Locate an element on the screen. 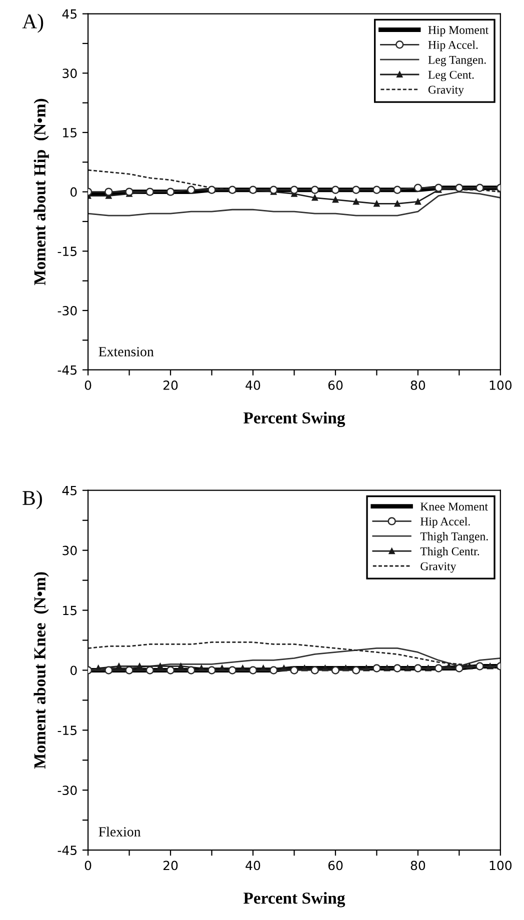 The height and width of the screenshot is (920, 524). y-axis-title: Moment about Knee (N•m) is located at coordinates (41, 670).